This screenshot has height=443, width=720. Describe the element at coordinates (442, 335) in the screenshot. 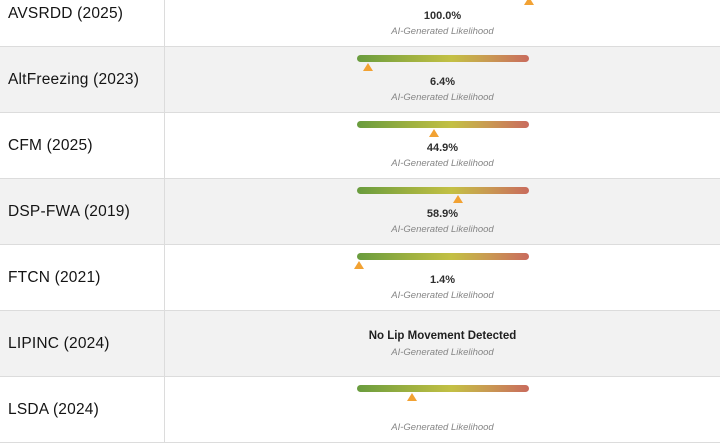

I see `no-lip-movement-message: No Lip Movement Detected` at that location.